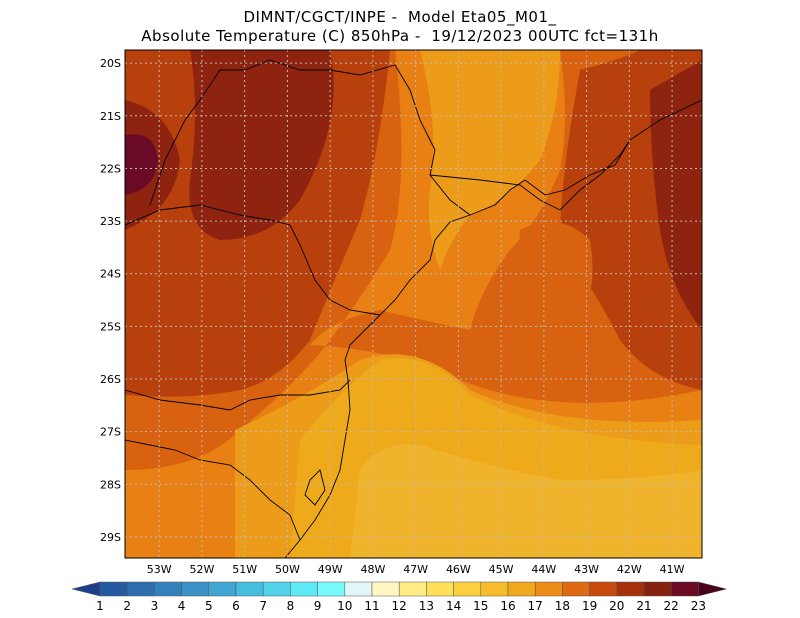 This screenshot has width=800, height=618. Describe the element at coordinates (110, 221) in the screenshot. I see `lat-label: 23S` at that location.